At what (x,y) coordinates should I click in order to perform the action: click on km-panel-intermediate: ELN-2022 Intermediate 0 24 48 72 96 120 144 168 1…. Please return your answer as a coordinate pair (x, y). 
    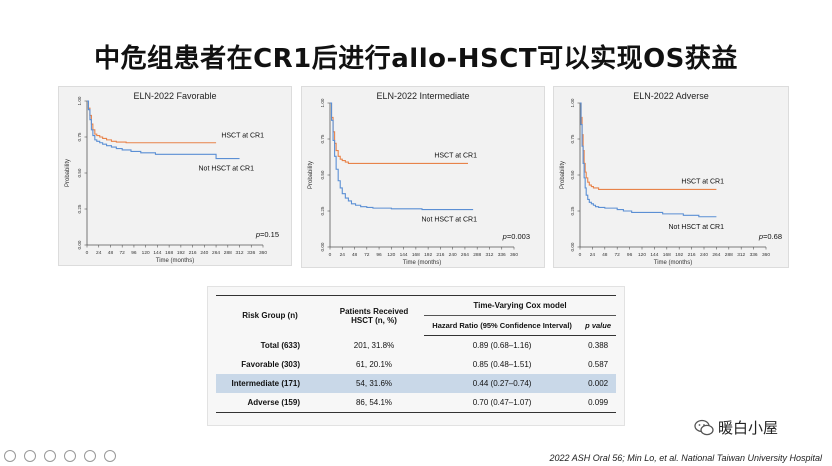
    Looking at the image, I should click on (423, 177).